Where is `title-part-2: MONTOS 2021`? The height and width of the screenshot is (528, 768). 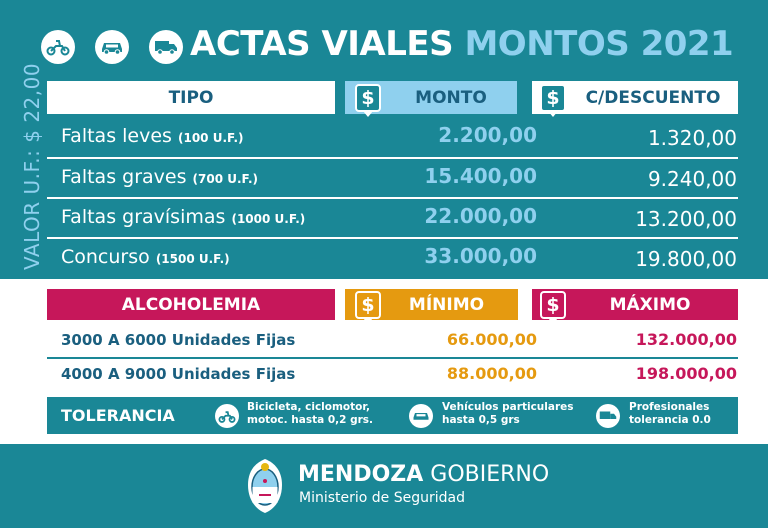
title-part-2: MONTOS 2021 is located at coordinates (599, 44).